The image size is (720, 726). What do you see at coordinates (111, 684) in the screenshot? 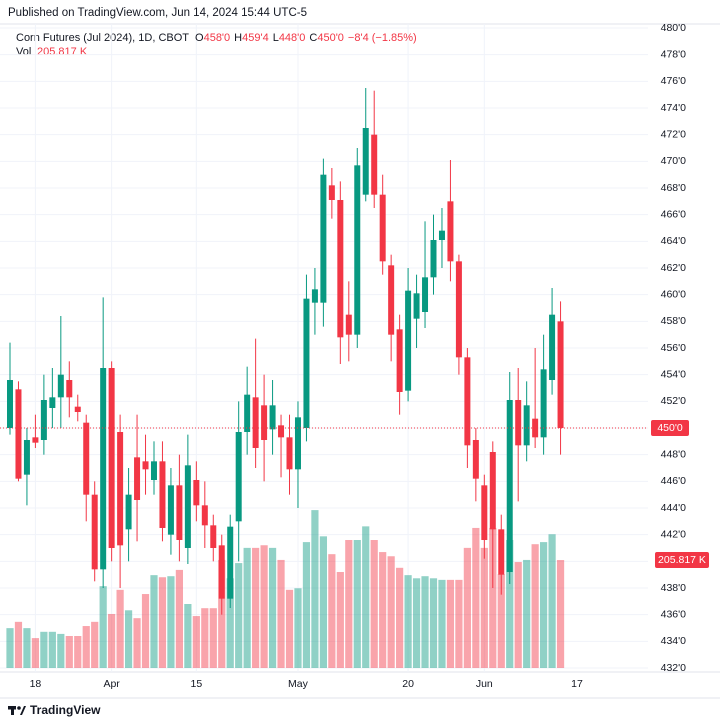
I see `x-tick-label: Apr` at bounding box center [111, 684].